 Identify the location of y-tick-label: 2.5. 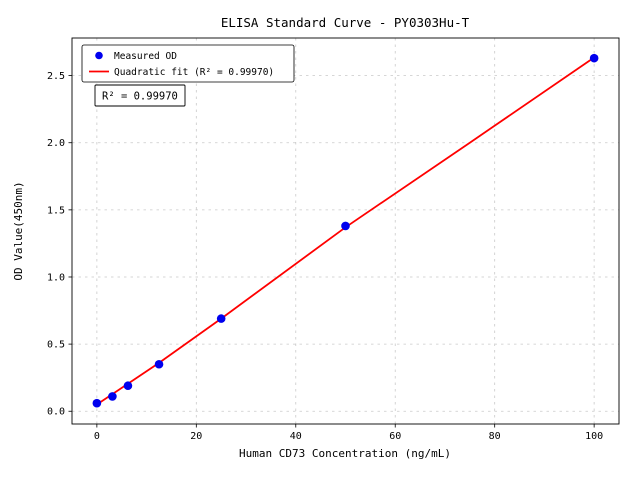
(56, 76).